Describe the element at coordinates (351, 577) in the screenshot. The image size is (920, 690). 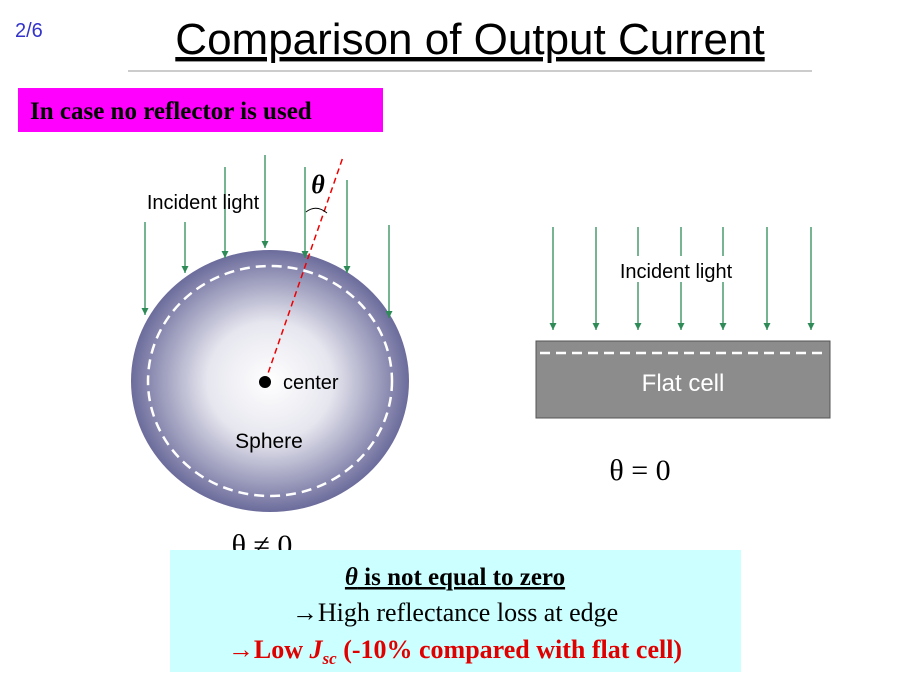
I see `theta: θ` at that location.